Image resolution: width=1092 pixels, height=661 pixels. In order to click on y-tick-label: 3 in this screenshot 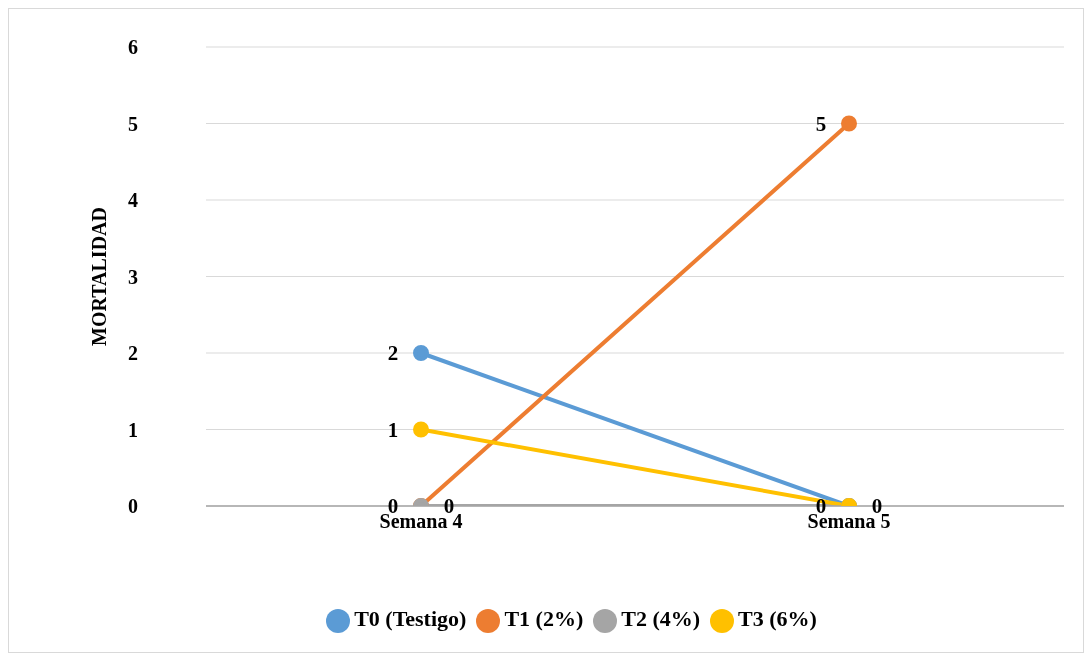, I will do `click(133, 276)`.